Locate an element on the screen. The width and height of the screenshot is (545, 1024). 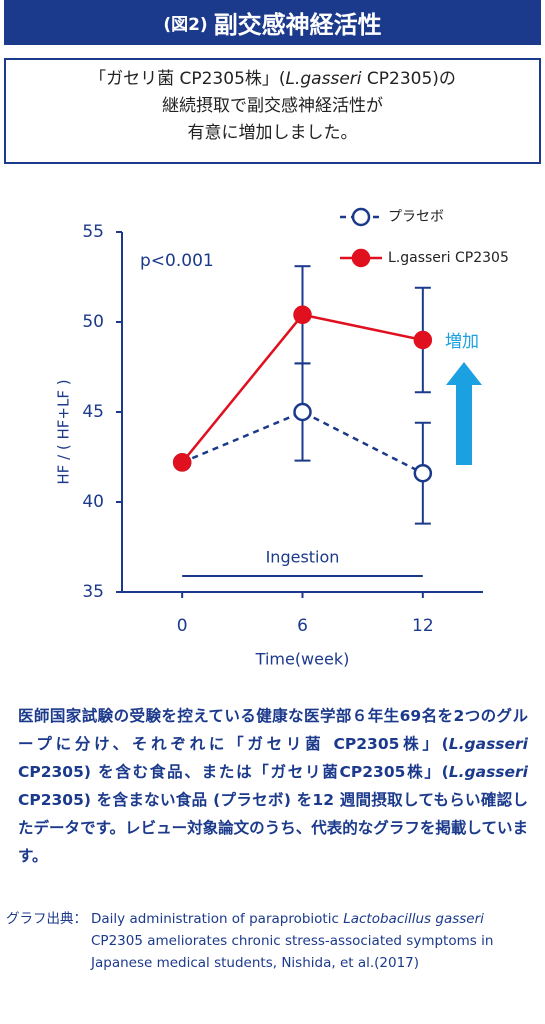
increase-label: 増加 is located at coordinates (462, 342).